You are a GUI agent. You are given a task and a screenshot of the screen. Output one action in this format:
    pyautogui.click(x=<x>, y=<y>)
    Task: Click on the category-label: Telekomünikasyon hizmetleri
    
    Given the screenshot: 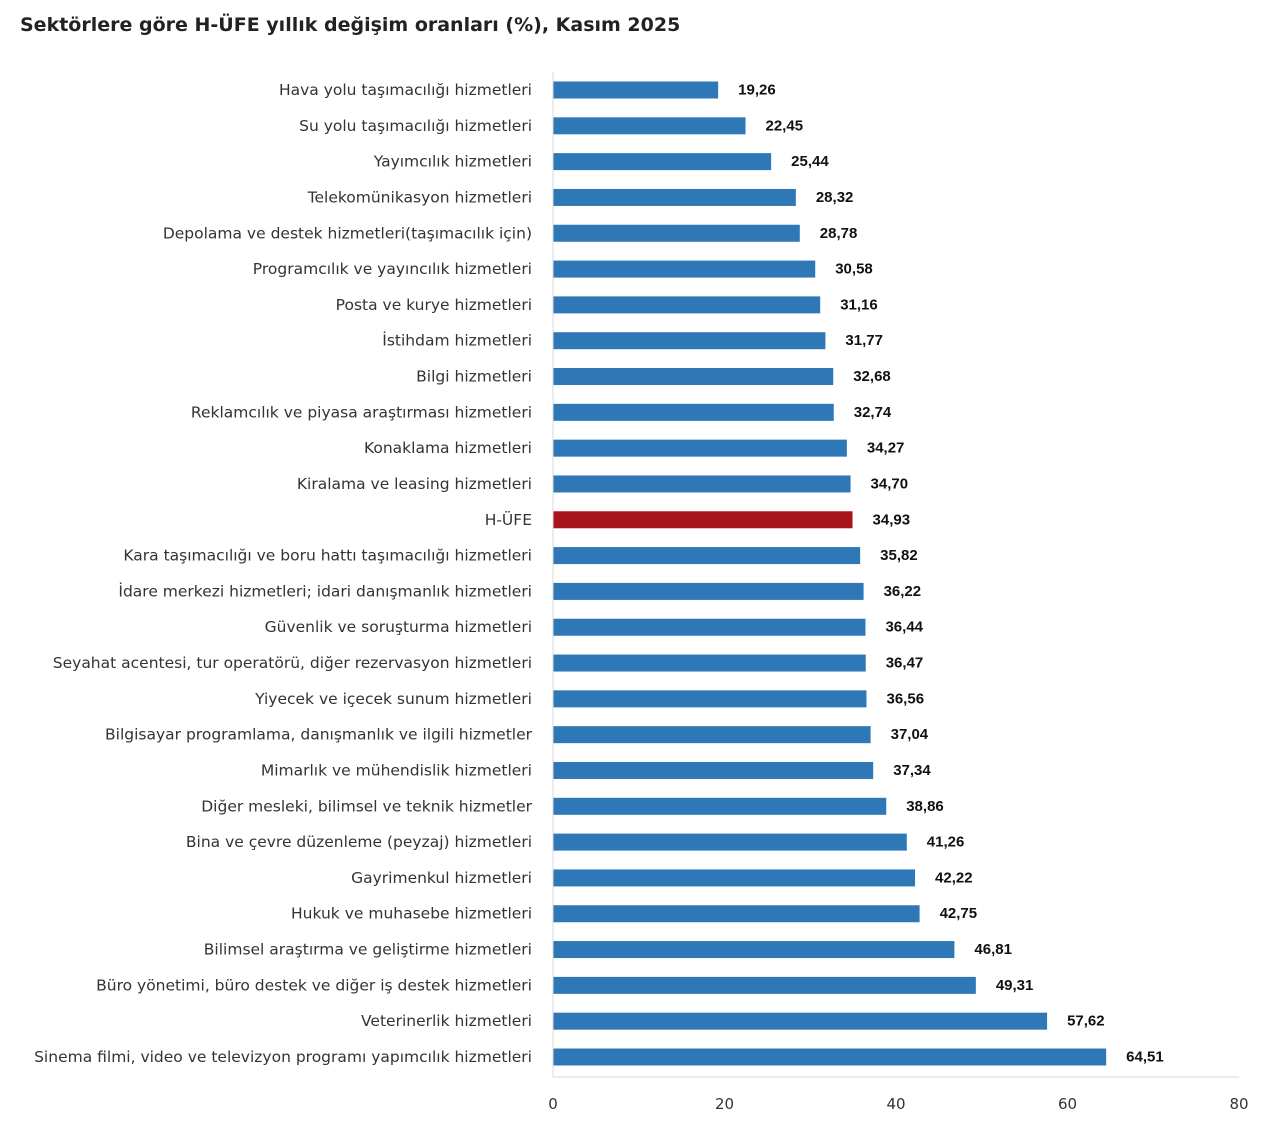 What is the action you would take?
    pyautogui.click(x=419, y=197)
    